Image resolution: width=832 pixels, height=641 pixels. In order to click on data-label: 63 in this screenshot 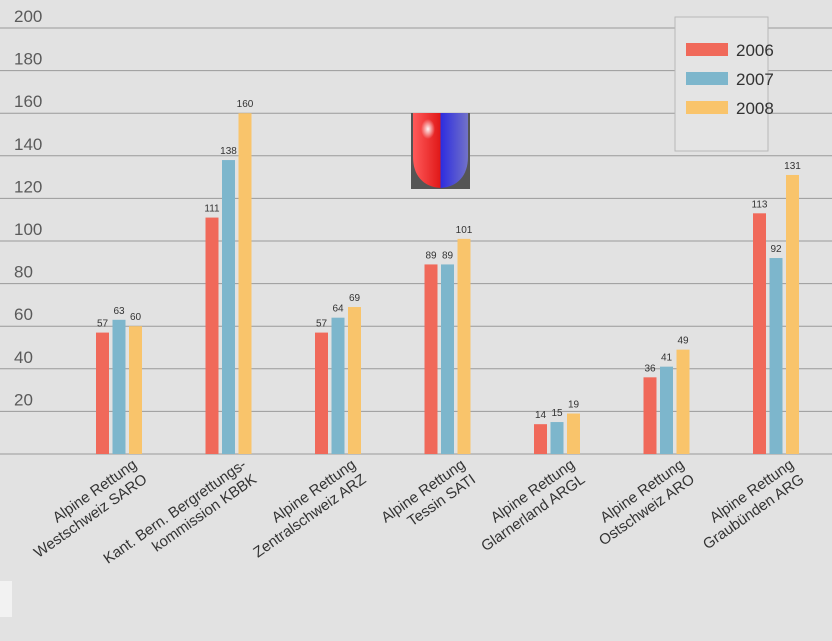, I will do `click(119, 311)`.